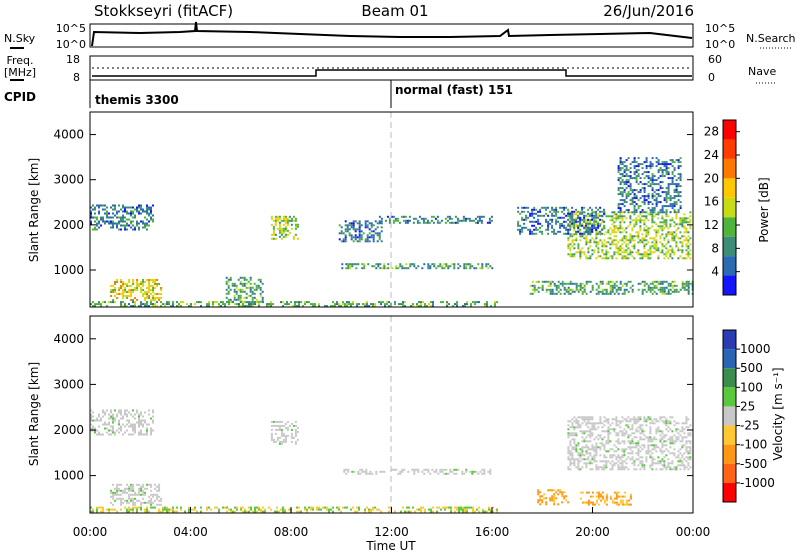 This screenshot has width=800, height=554. What do you see at coordinates (137, 100) in the screenshot?
I see `cpid-segment-1: themis 3300` at bounding box center [137, 100].